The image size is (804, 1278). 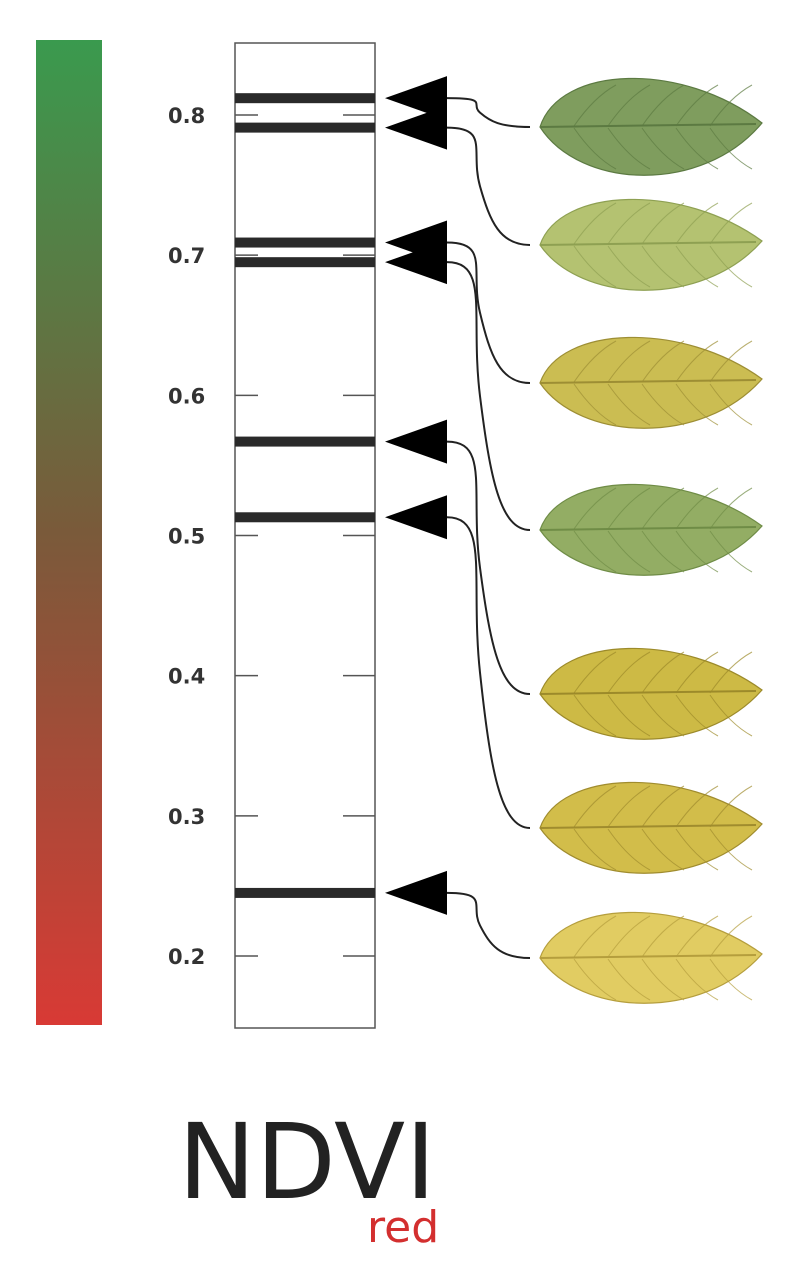 What do you see at coordinates (186, 116) in the screenshot?
I see `tick-label: 0.8` at bounding box center [186, 116].